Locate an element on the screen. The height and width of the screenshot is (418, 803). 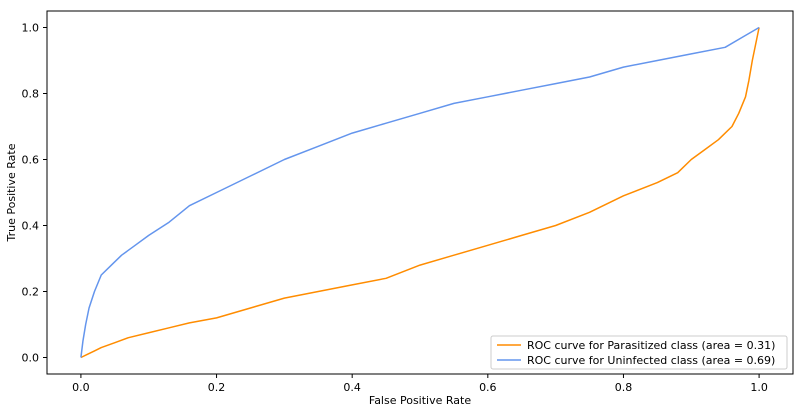
legend-box is located at coordinates (639, 352).